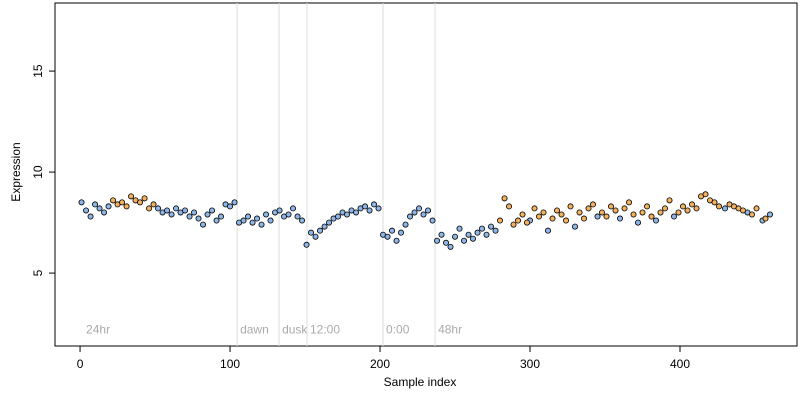 This screenshot has height=400, width=800. What do you see at coordinates (295, 330) in the screenshot?
I see `marker-label: dusk` at bounding box center [295, 330].